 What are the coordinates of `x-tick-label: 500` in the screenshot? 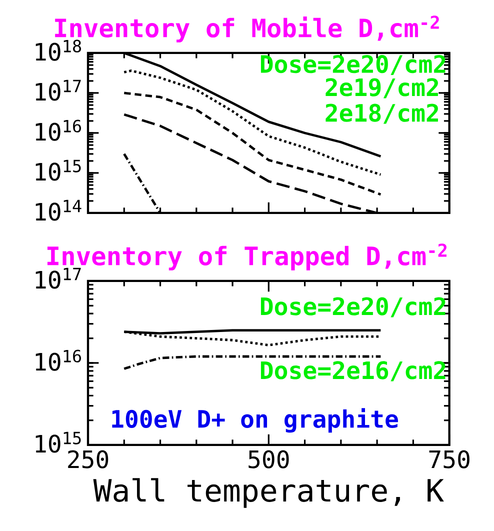 It's located at (268, 459).